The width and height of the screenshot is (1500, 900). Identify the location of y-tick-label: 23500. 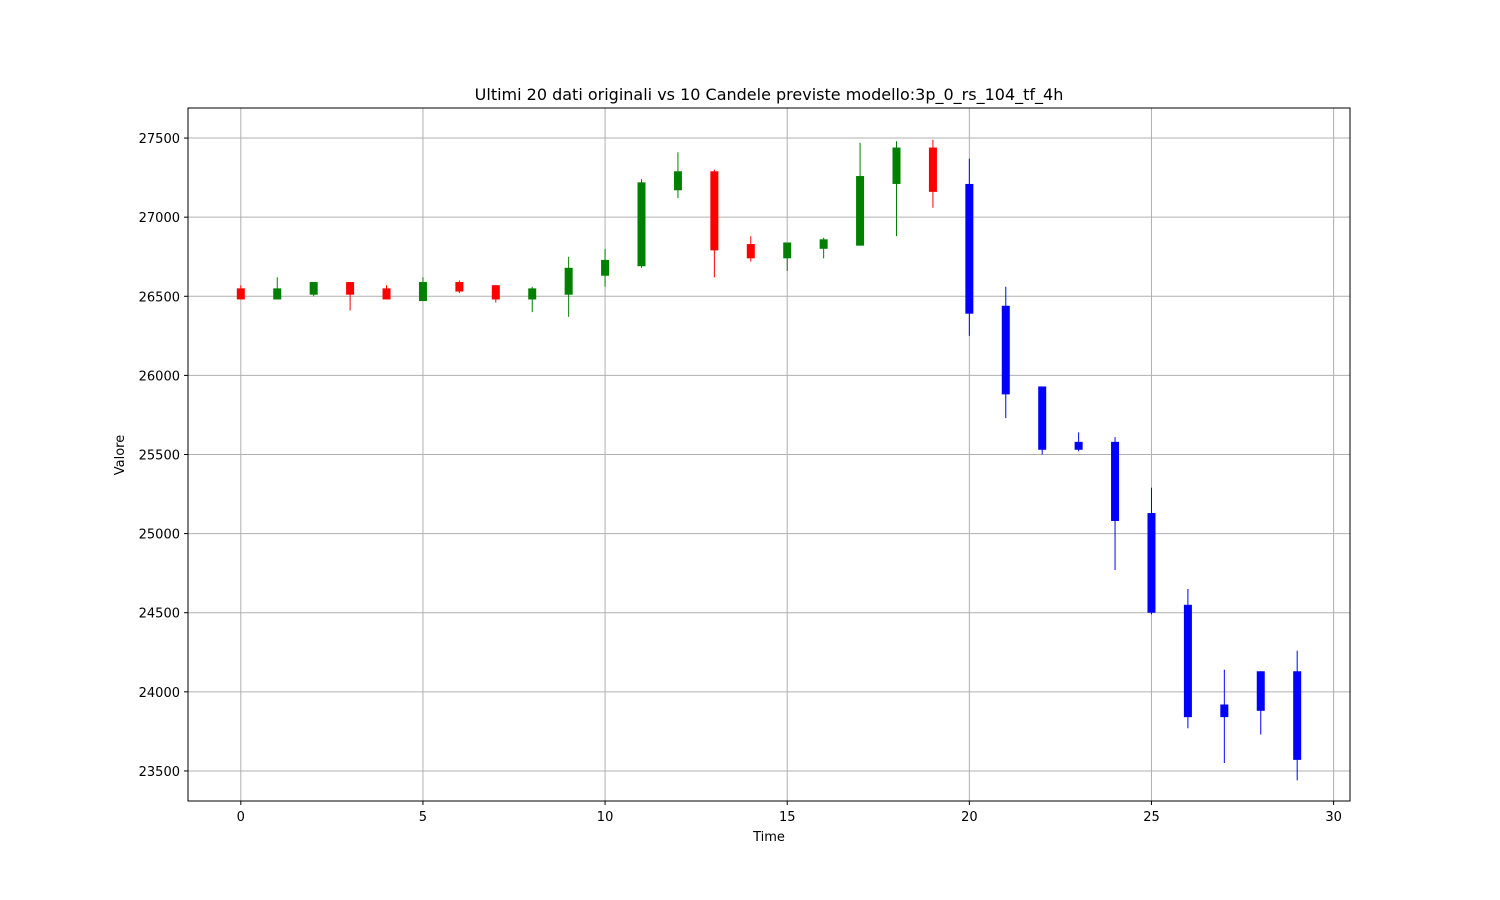
(159, 772).